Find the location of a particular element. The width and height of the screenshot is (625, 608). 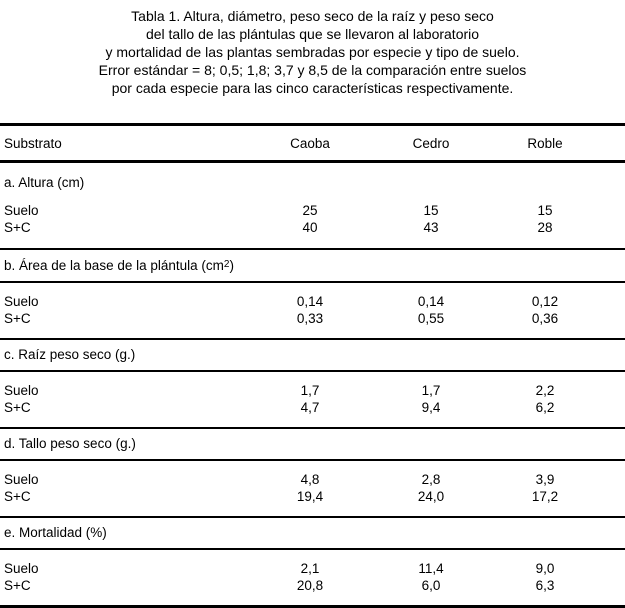

value-cell: 2,2 is located at coordinates (545, 390).